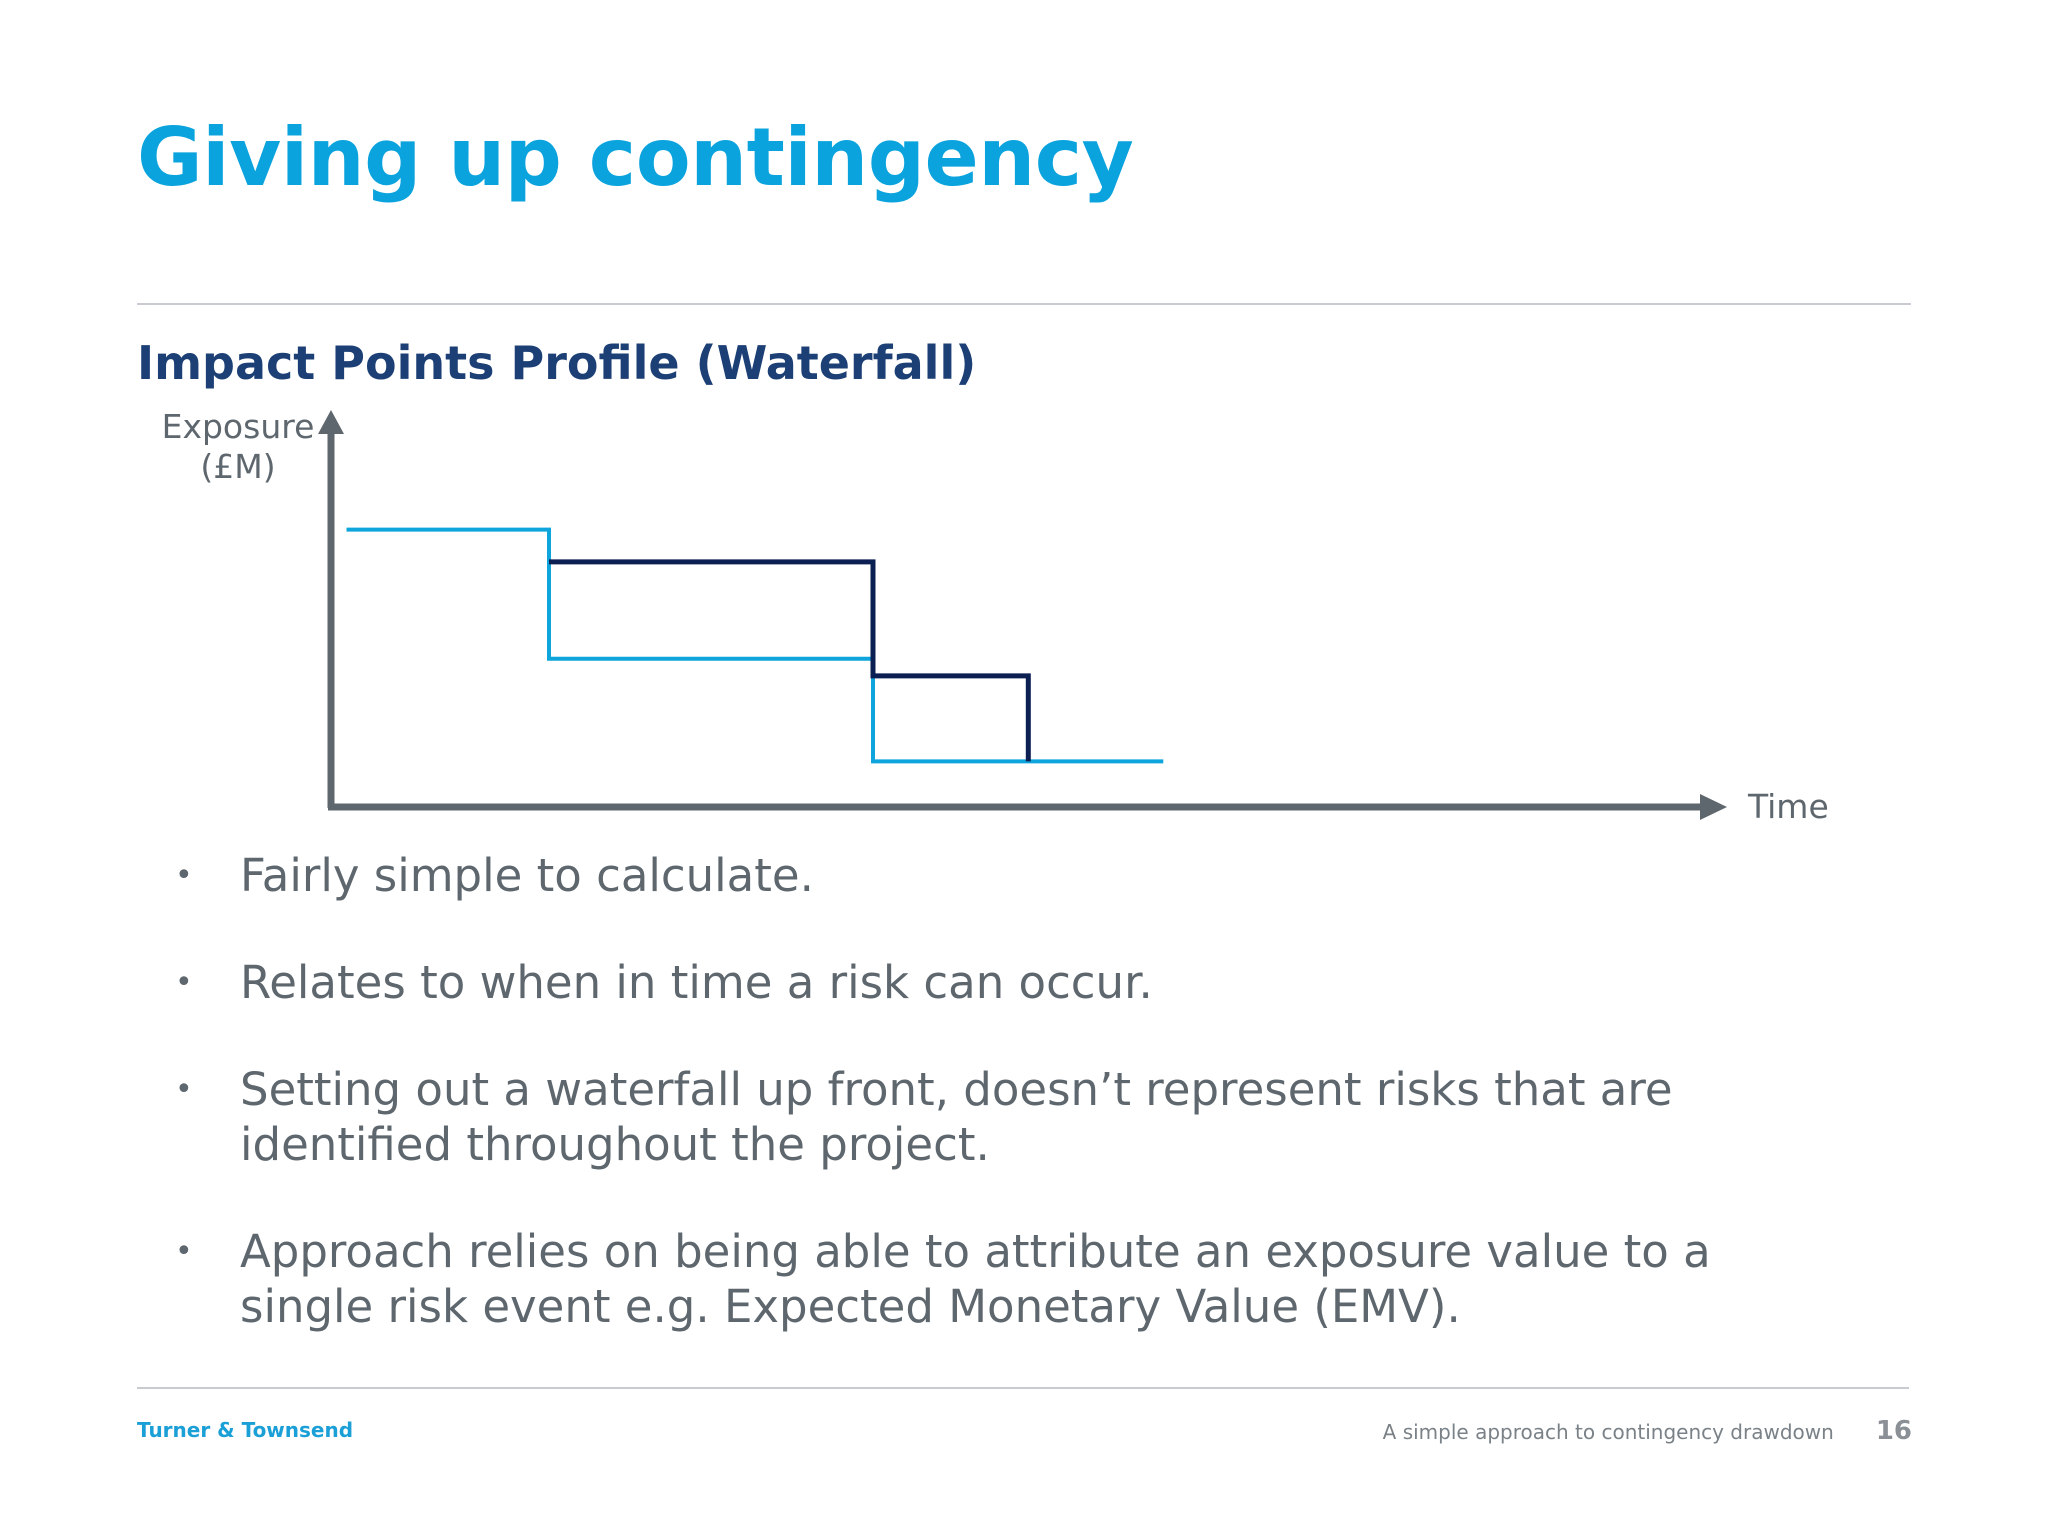 The height and width of the screenshot is (1536, 2048). Describe the element at coordinates (237, 466) in the screenshot. I see `y-axis-label-line-2: (£M)` at that location.